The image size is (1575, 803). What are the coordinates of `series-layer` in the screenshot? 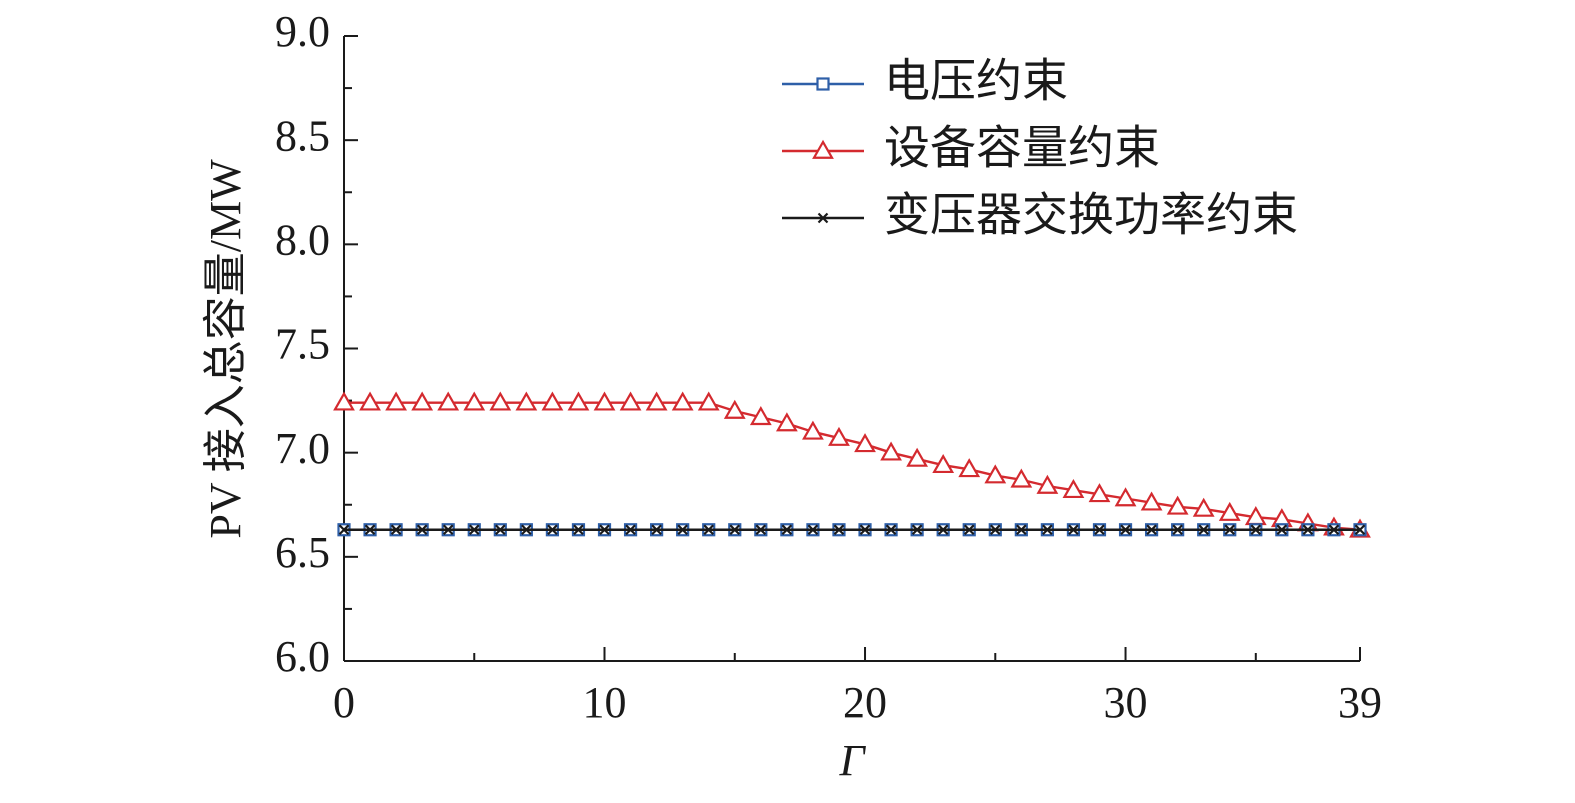 It's located at (852, 464).